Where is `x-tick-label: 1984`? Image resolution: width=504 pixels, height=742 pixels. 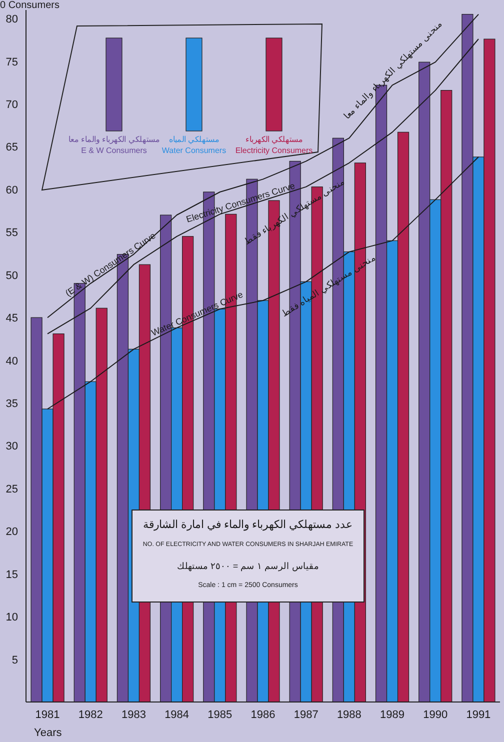 x-tick-label: 1984 is located at coordinates (177, 715).